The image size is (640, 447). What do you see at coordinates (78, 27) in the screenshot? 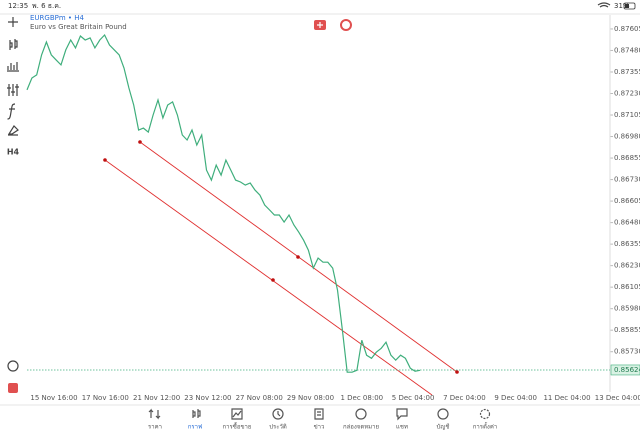
I see `chart-subtitle: Euro vs Great Britain Pound` at bounding box center [78, 27].